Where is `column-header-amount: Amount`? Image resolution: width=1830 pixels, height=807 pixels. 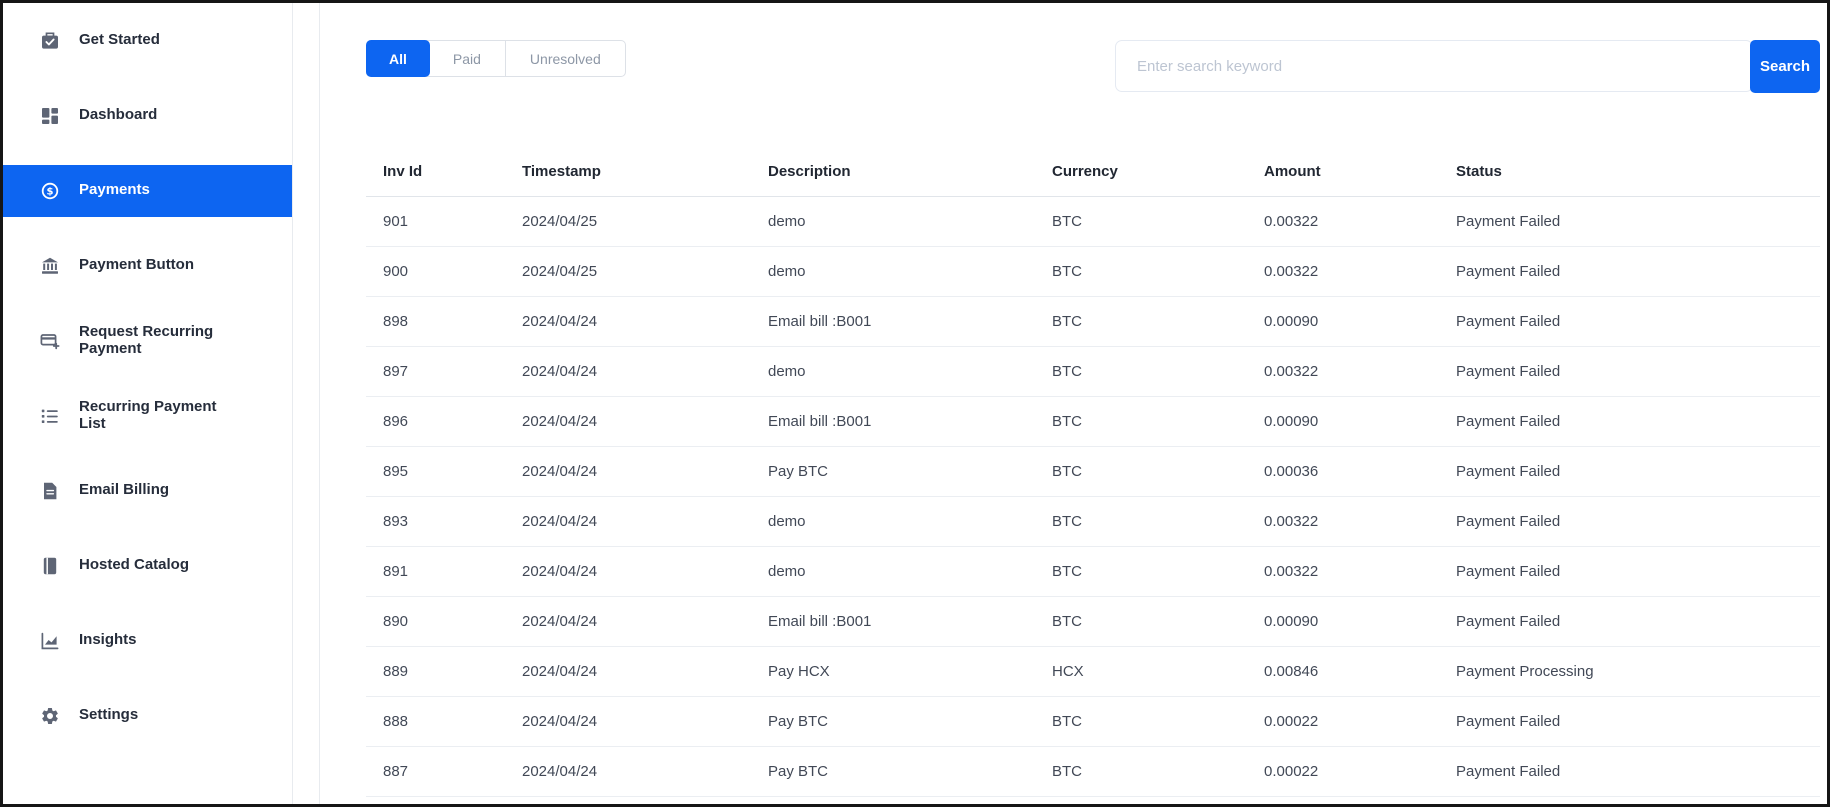 column-header-amount: Amount is located at coordinates (1360, 172).